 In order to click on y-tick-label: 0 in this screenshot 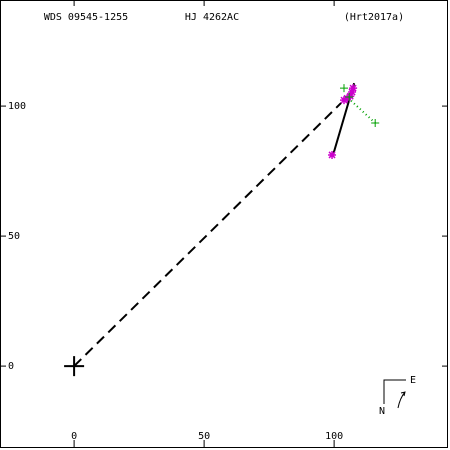, I will do `click(11, 366)`.